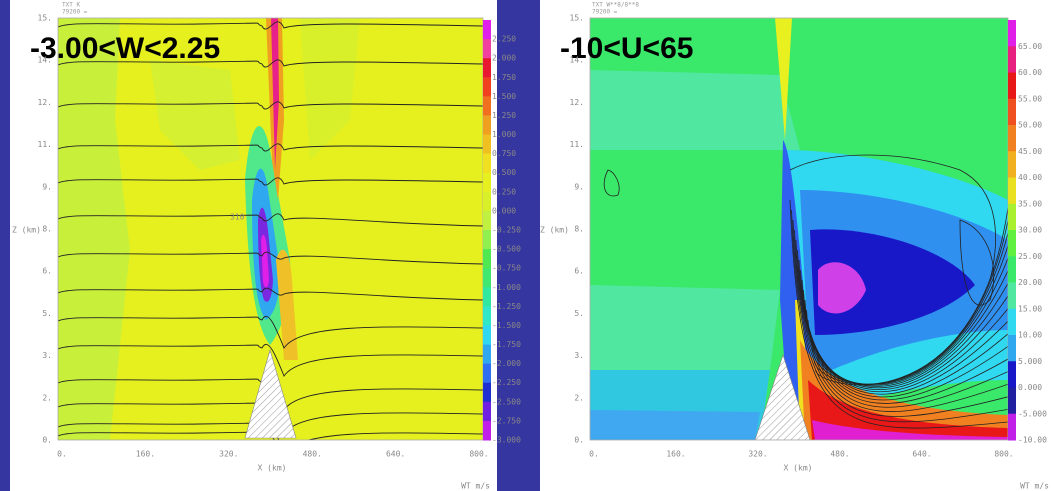 This screenshot has height=491, width=1051. What do you see at coordinates (506, 230) in the screenshot?
I see `colorbar-label: -0.250` at bounding box center [506, 230].